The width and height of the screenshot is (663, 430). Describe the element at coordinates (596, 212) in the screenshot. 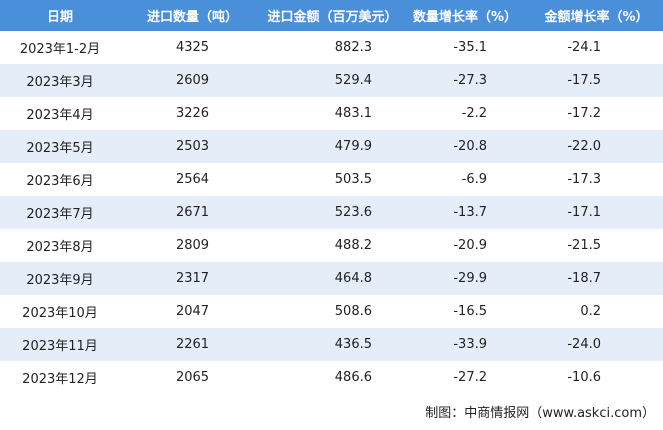

I see `table-cell: -17.1` at that location.